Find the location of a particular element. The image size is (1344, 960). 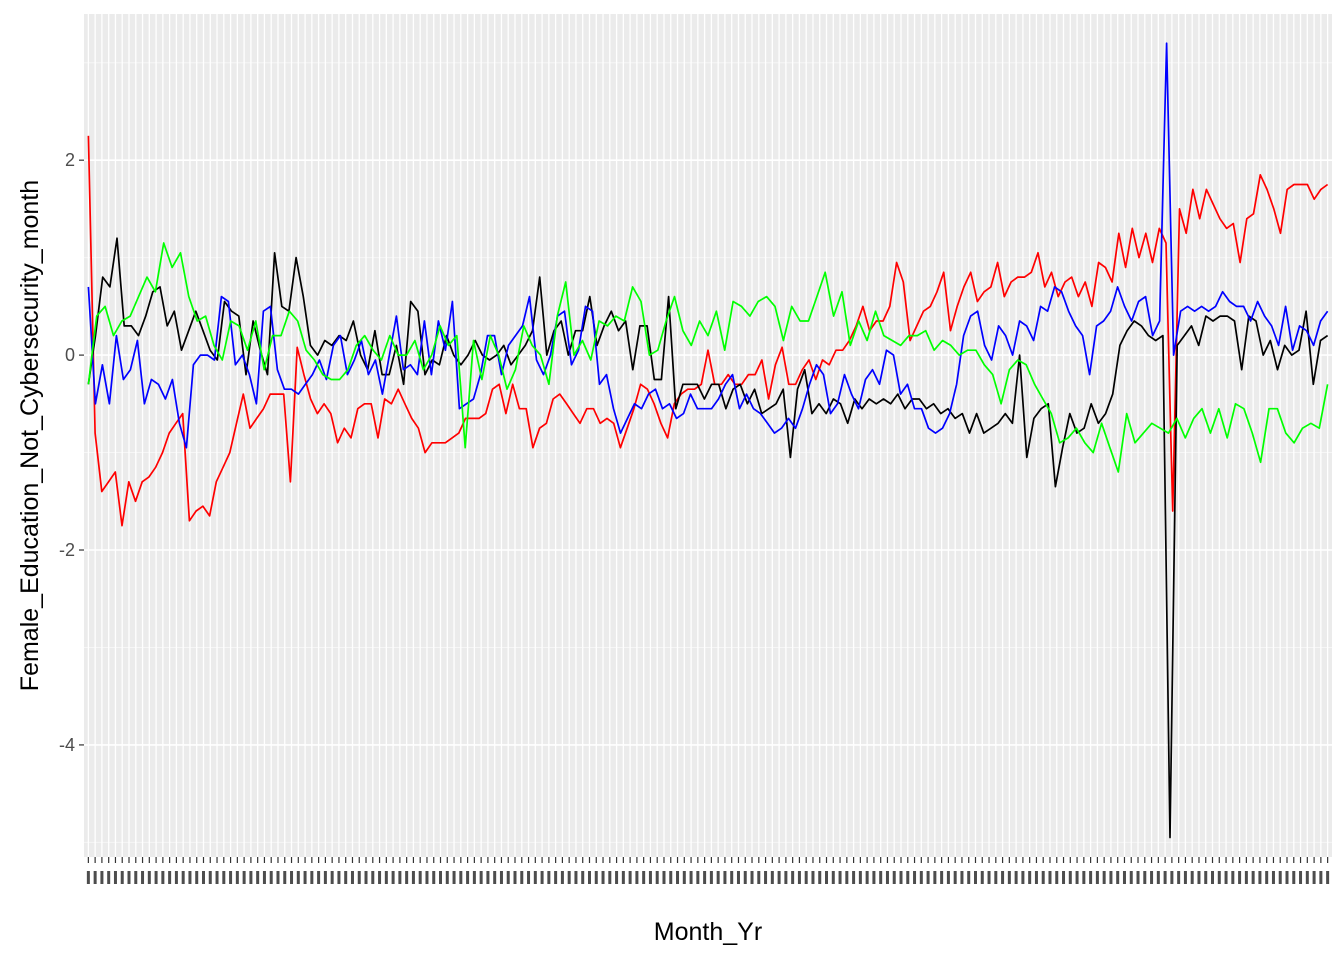

y-tick-label: -2 is located at coordinates (67, 550).